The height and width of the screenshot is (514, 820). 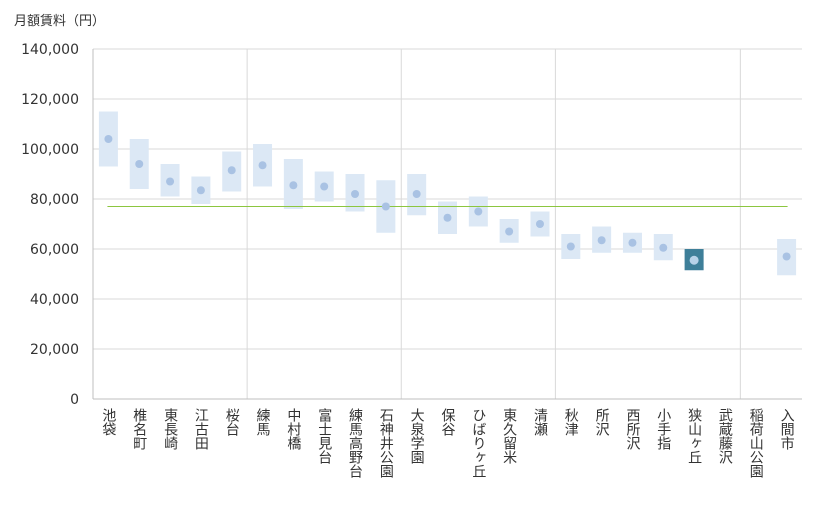 I want to click on x-tick-label: 保谷, so click(x=448, y=422).